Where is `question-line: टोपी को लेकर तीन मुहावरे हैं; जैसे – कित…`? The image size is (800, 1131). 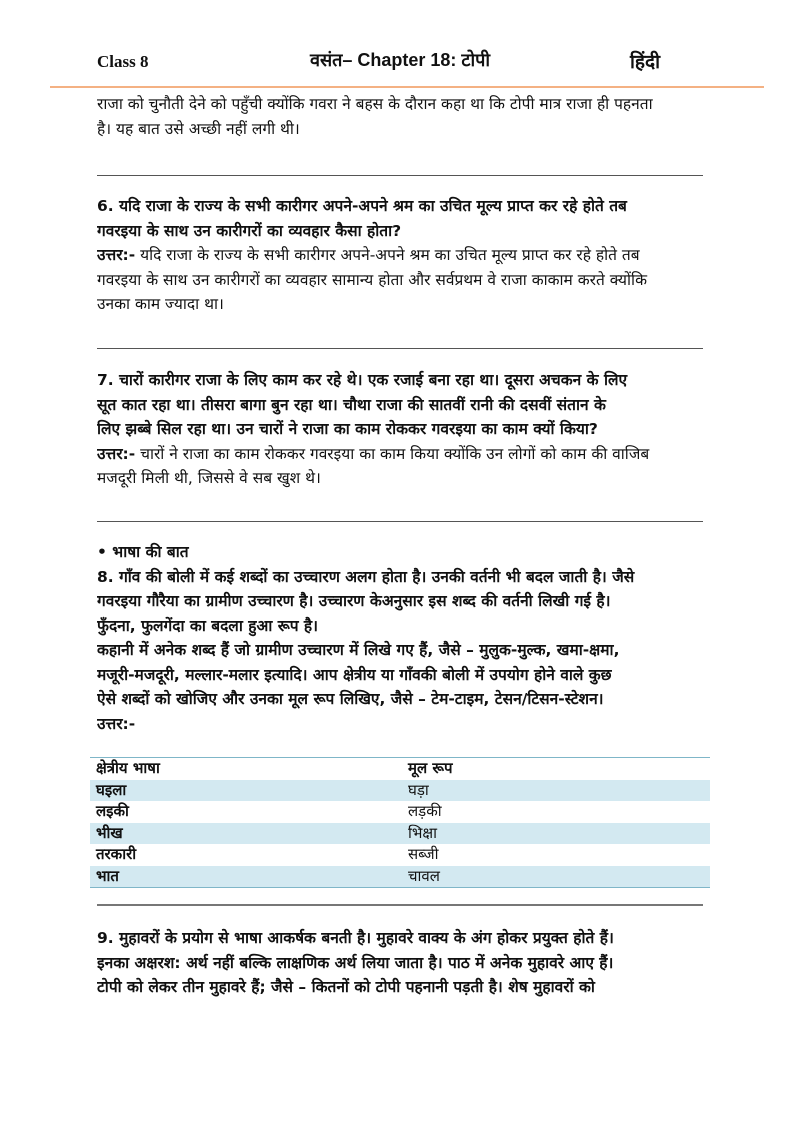
question-line: टोपी को लेकर तीन मुहावरे हैं; जैसे – कित… is located at coordinates (346, 987).